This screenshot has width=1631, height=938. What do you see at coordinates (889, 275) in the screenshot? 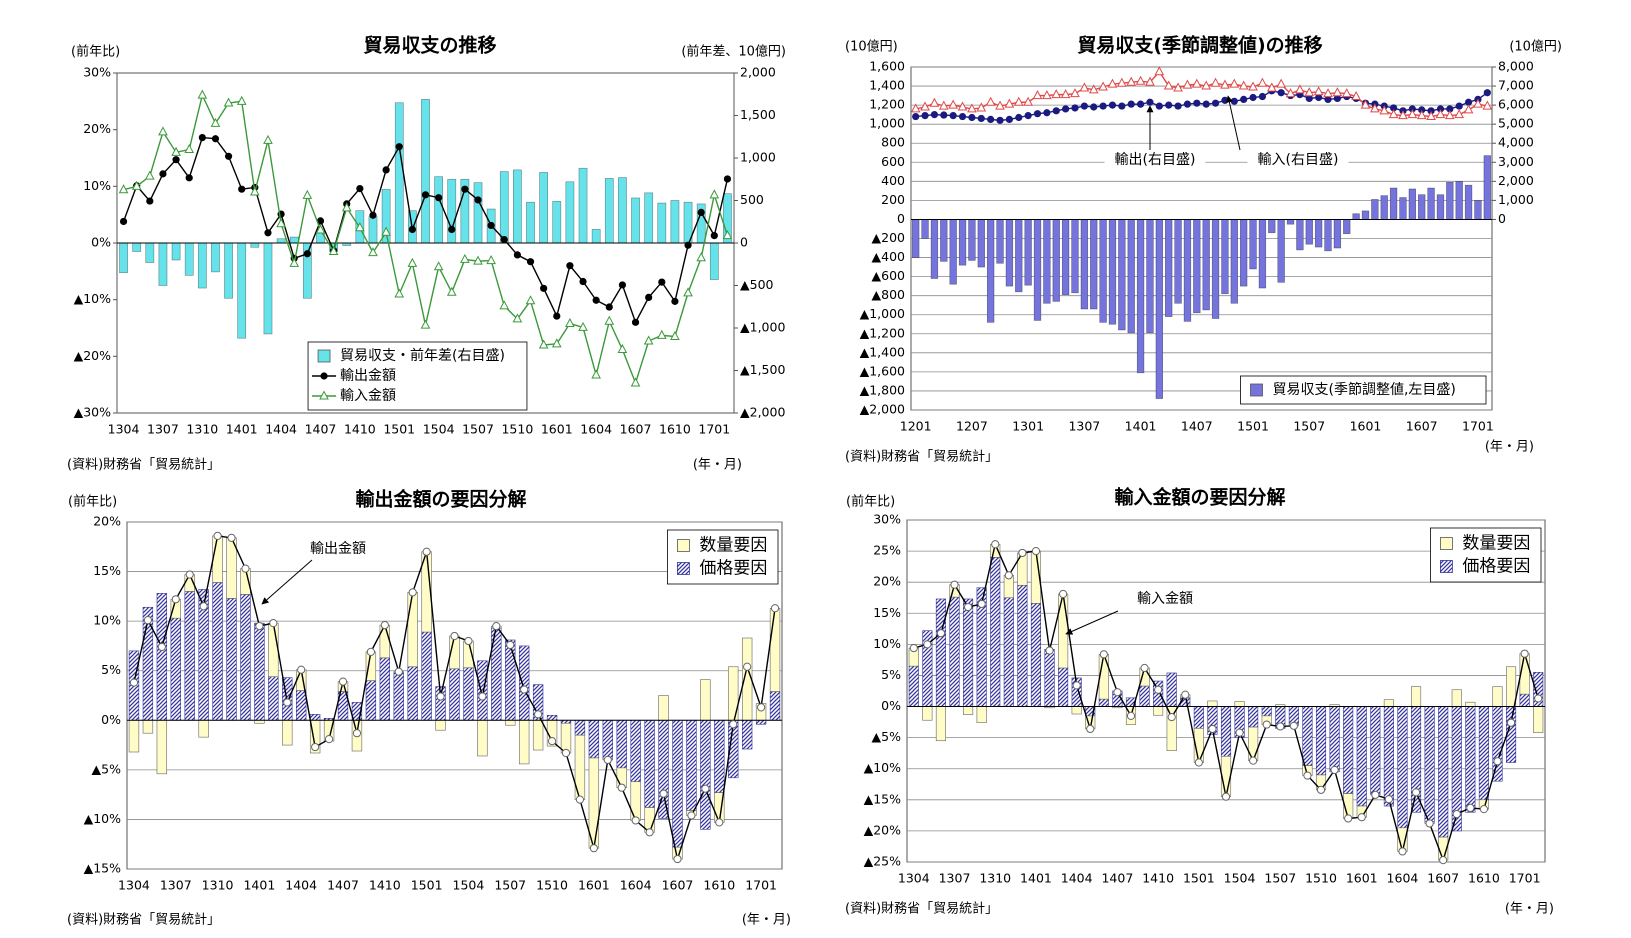
I see `y-tick-label: ▲600` at bounding box center [889, 275].